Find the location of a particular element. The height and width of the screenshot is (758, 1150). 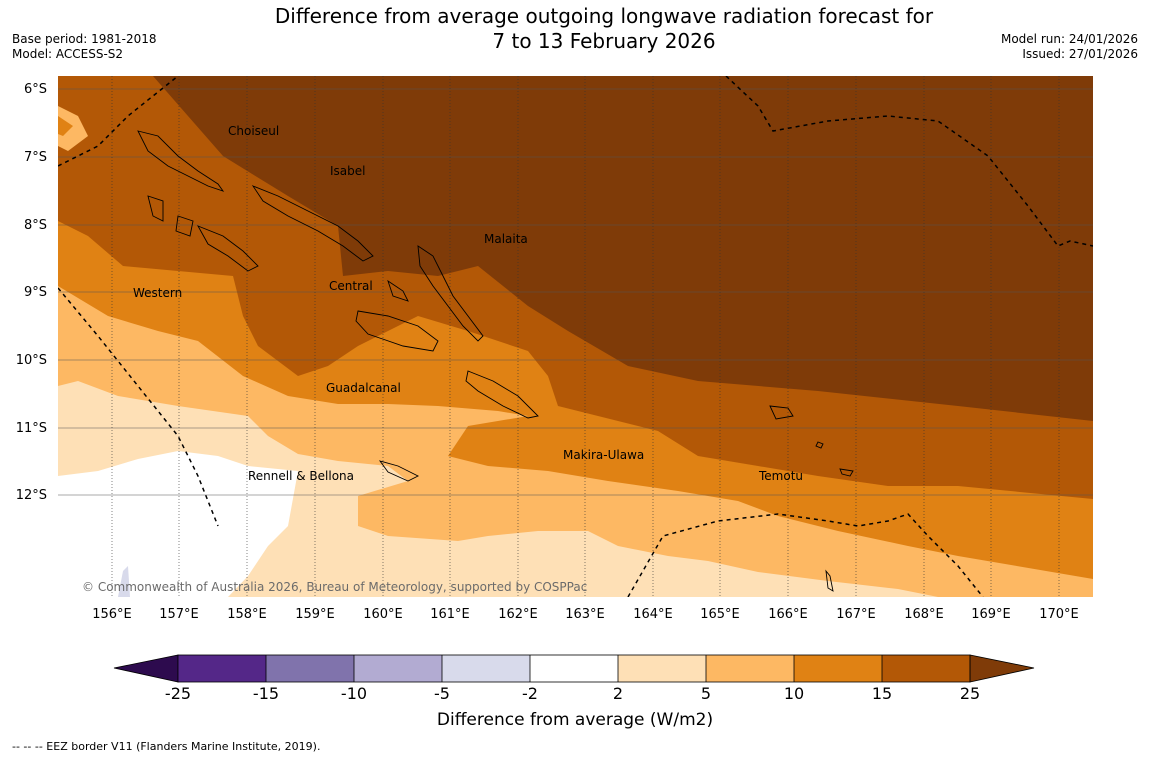

lon-label: 169°E is located at coordinates (991, 614).